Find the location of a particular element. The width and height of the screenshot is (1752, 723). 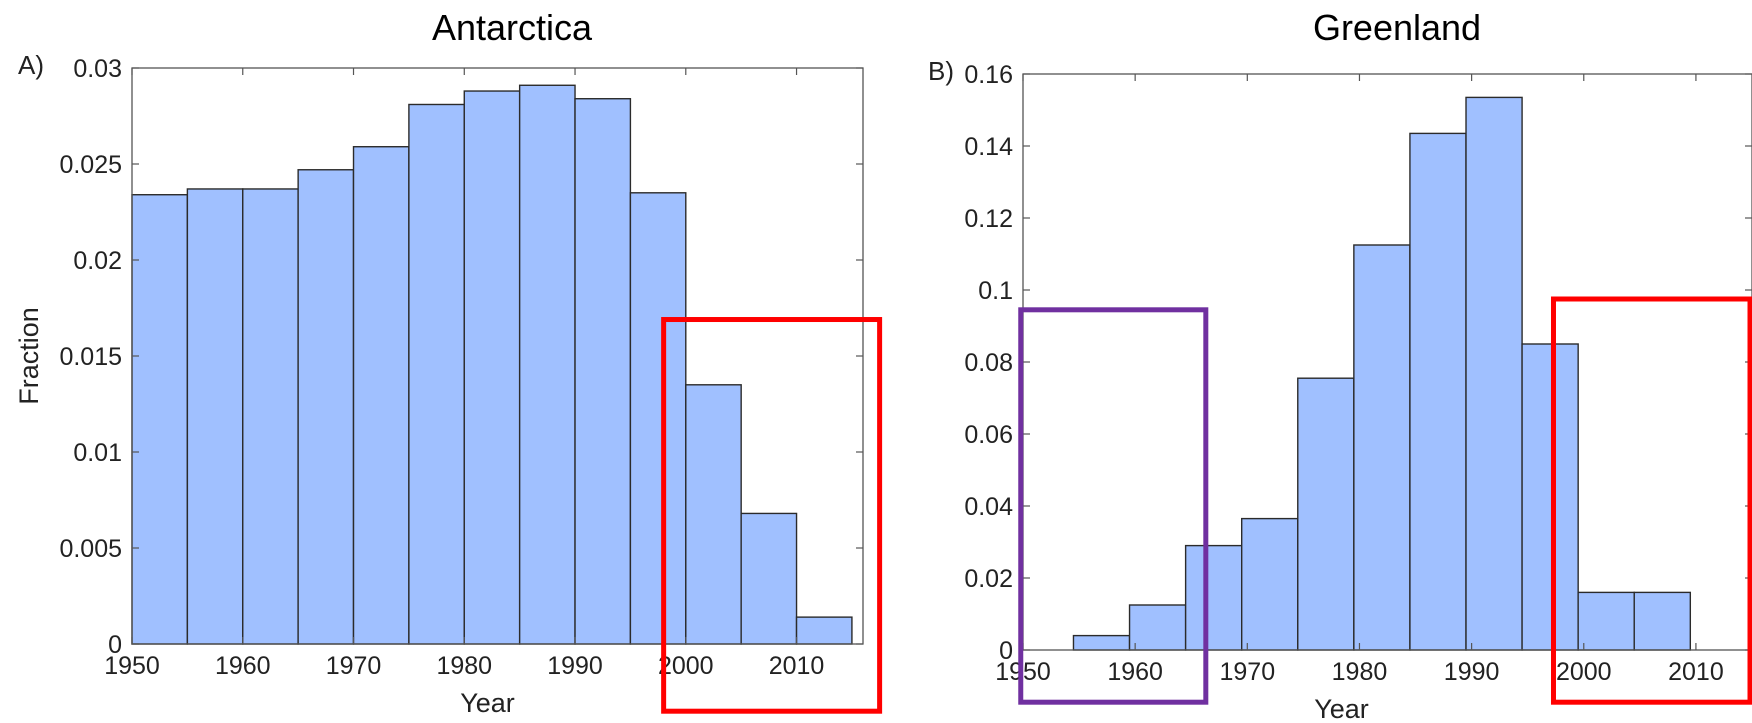

y-tick-label: 0.005 is located at coordinates (90, 549).